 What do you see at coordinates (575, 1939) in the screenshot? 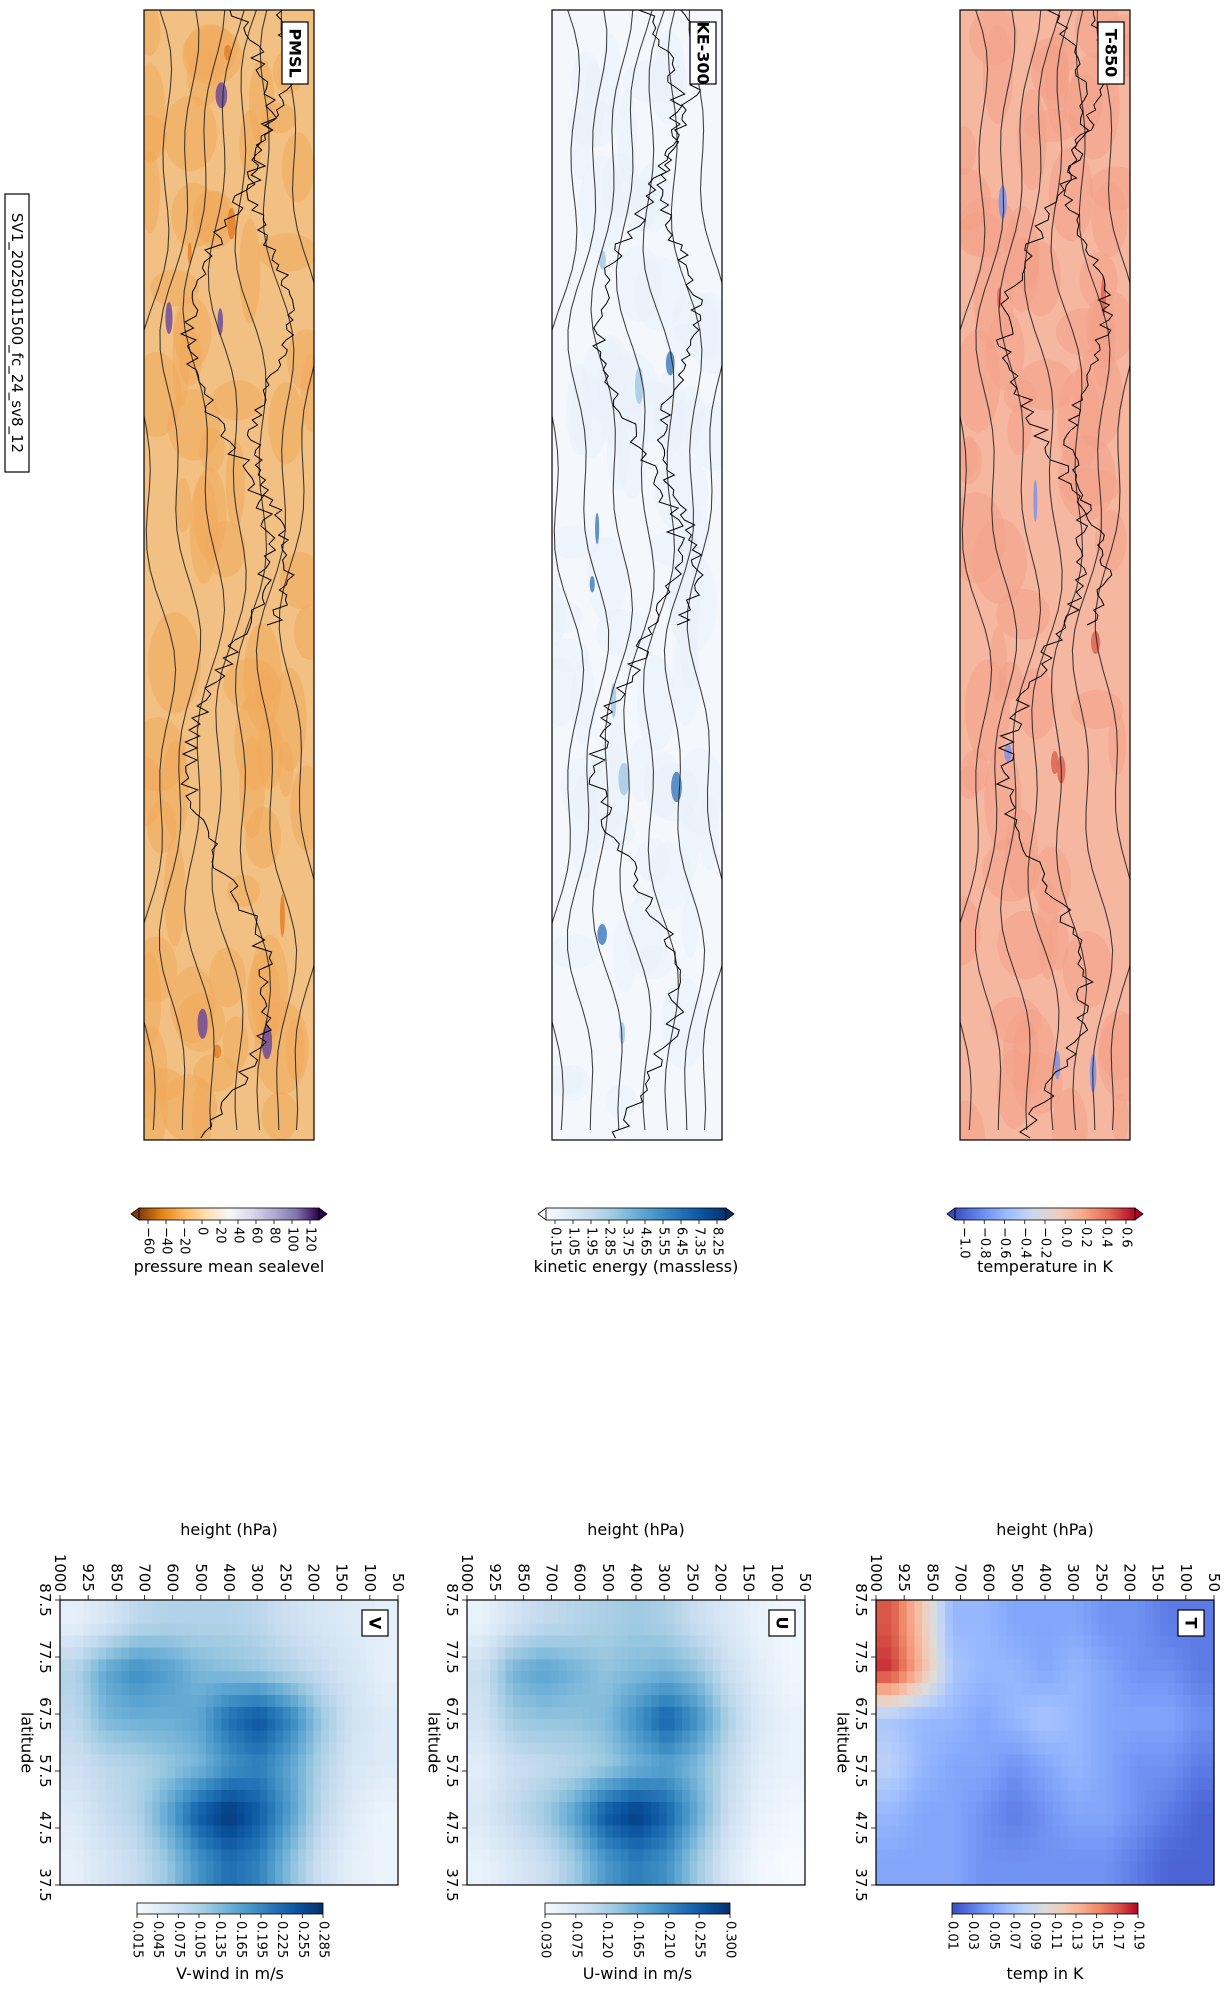
I see `colorbar-tick-label: 0.075` at bounding box center [575, 1939].